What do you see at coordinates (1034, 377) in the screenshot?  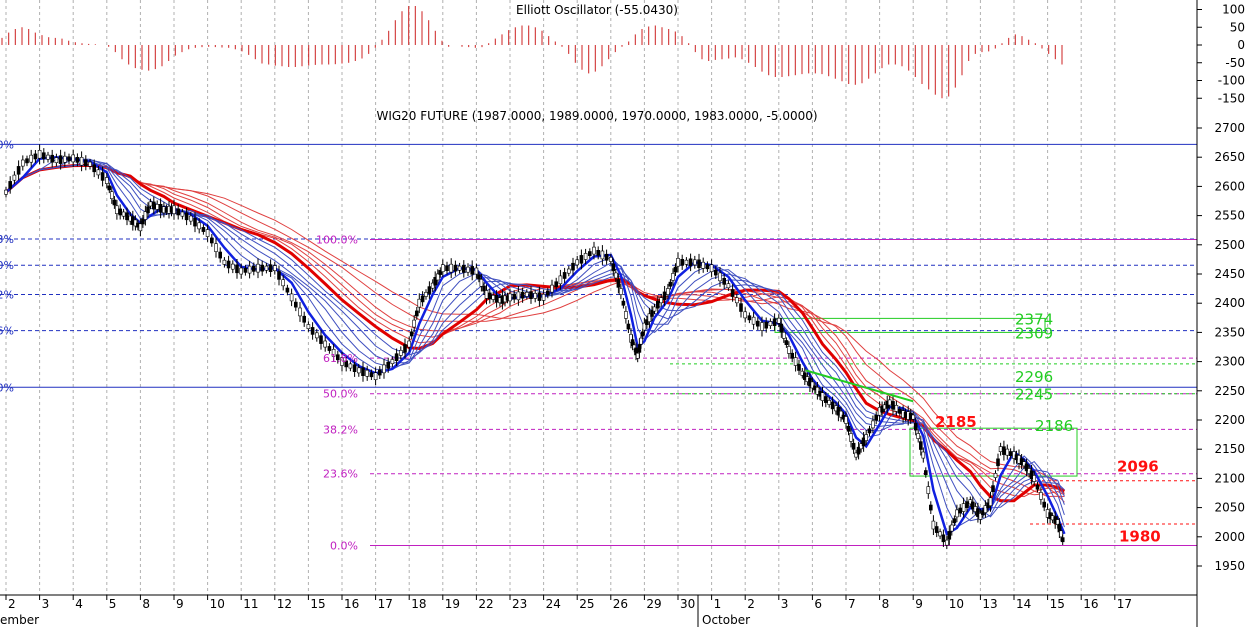 I see `green-level-label: 2296` at bounding box center [1034, 377].